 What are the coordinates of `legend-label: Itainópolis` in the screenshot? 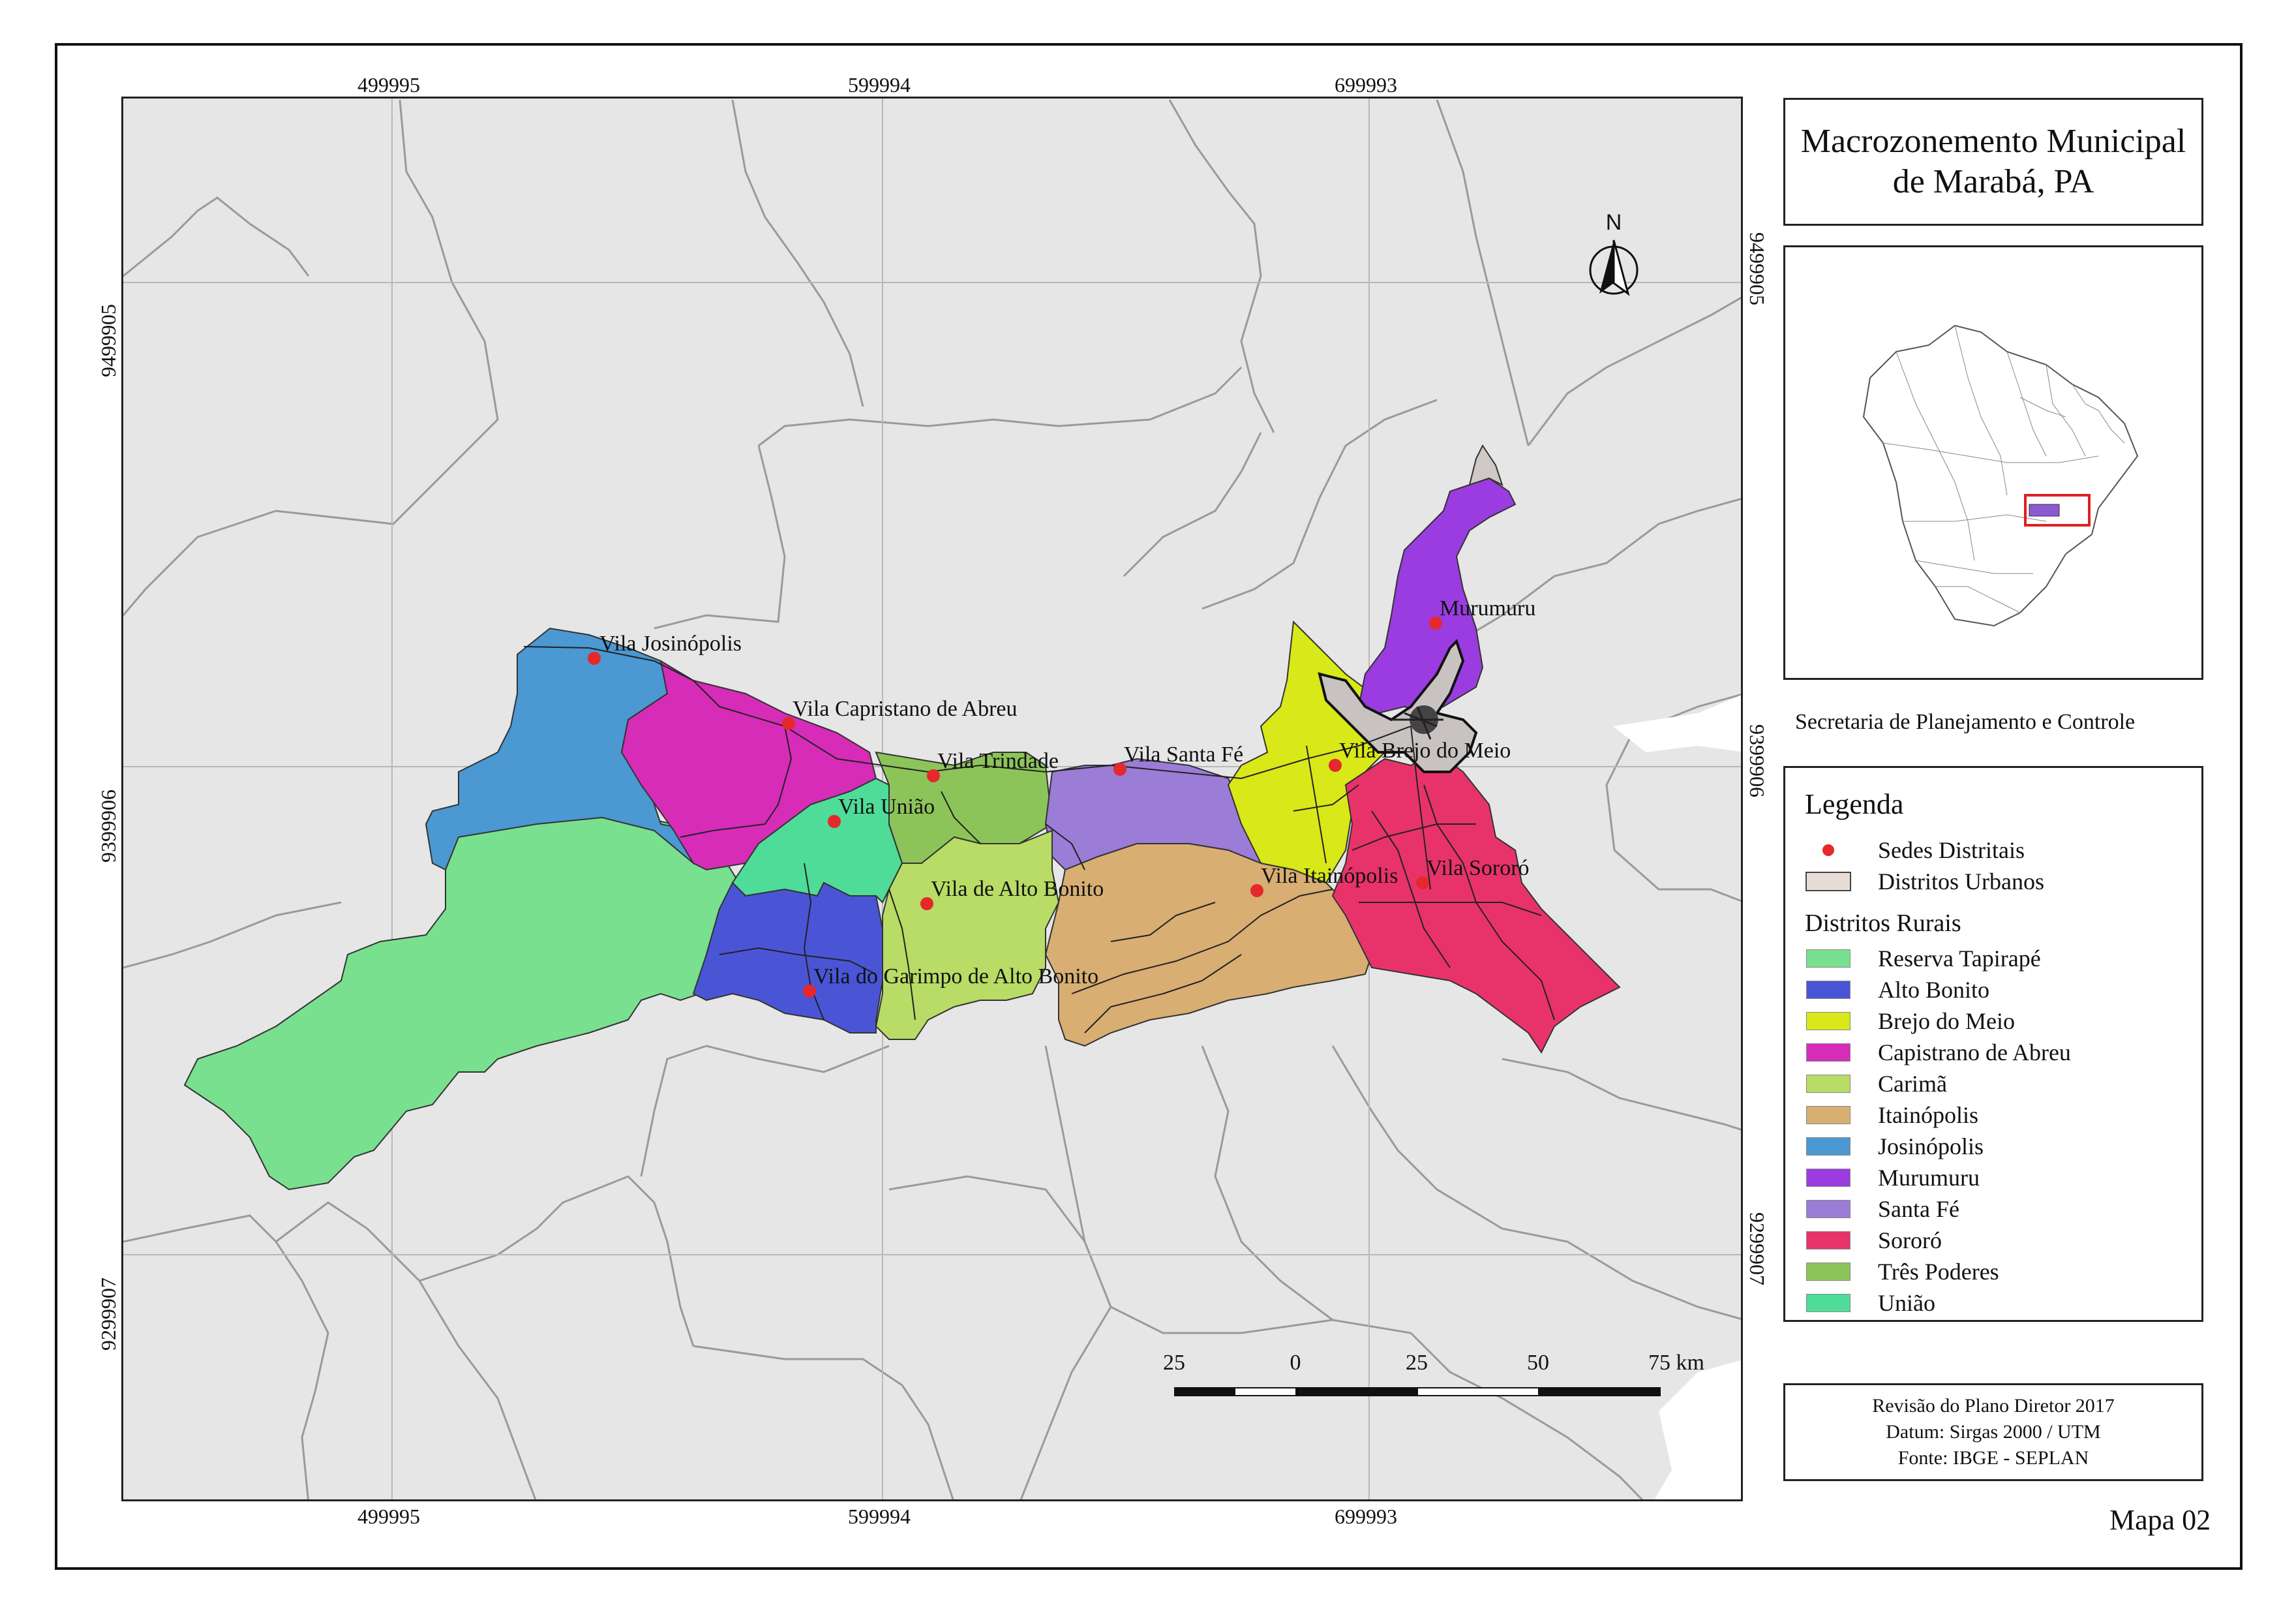 It's located at (1928, 1115).